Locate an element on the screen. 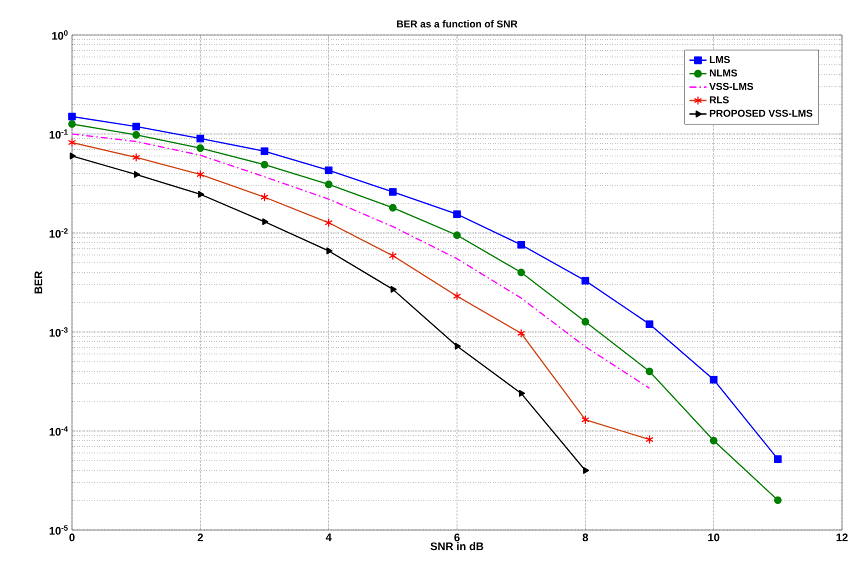  legend-label: PROPOSED VSS-LMS is located at coordinates (761, 113).